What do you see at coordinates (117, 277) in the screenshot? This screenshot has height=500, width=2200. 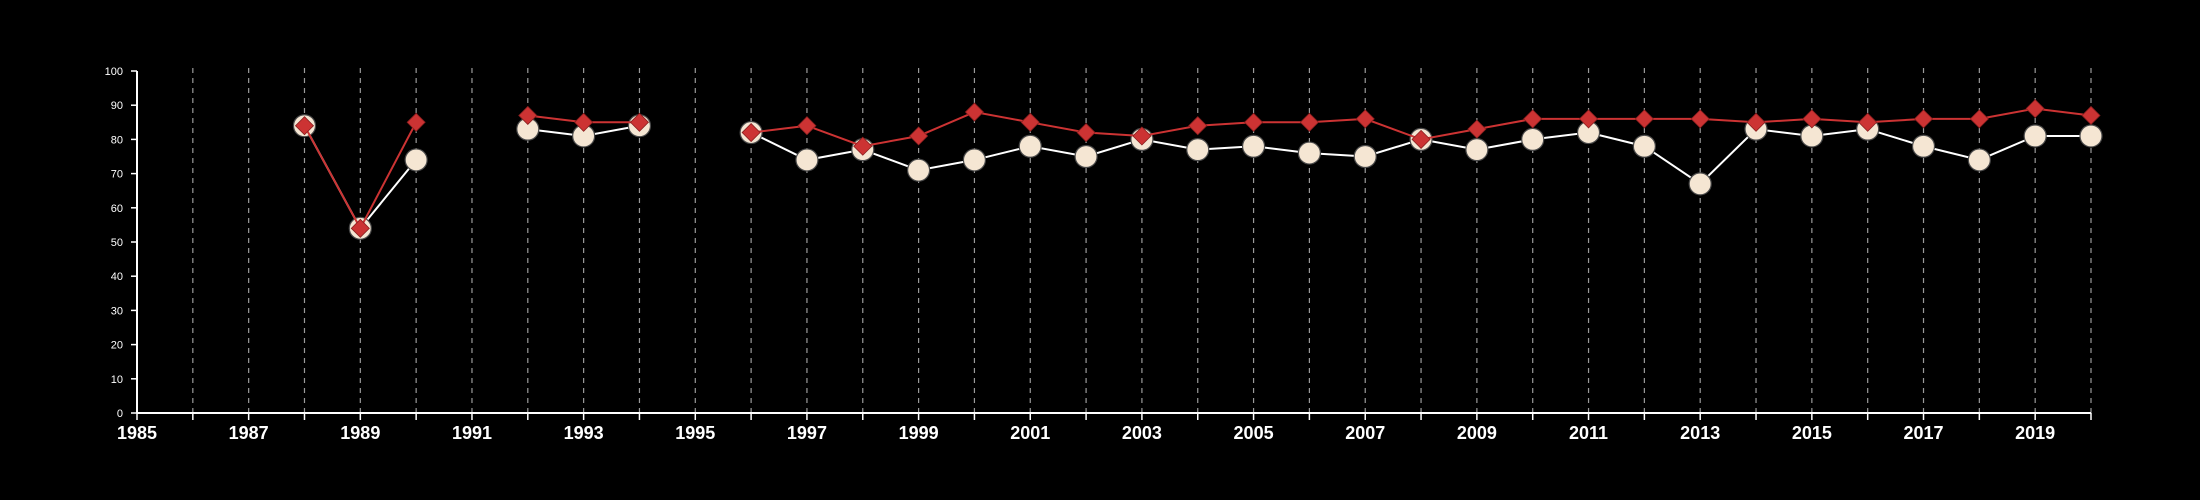 I see `y-tick-label: 40` at bounding box center [117, 277].